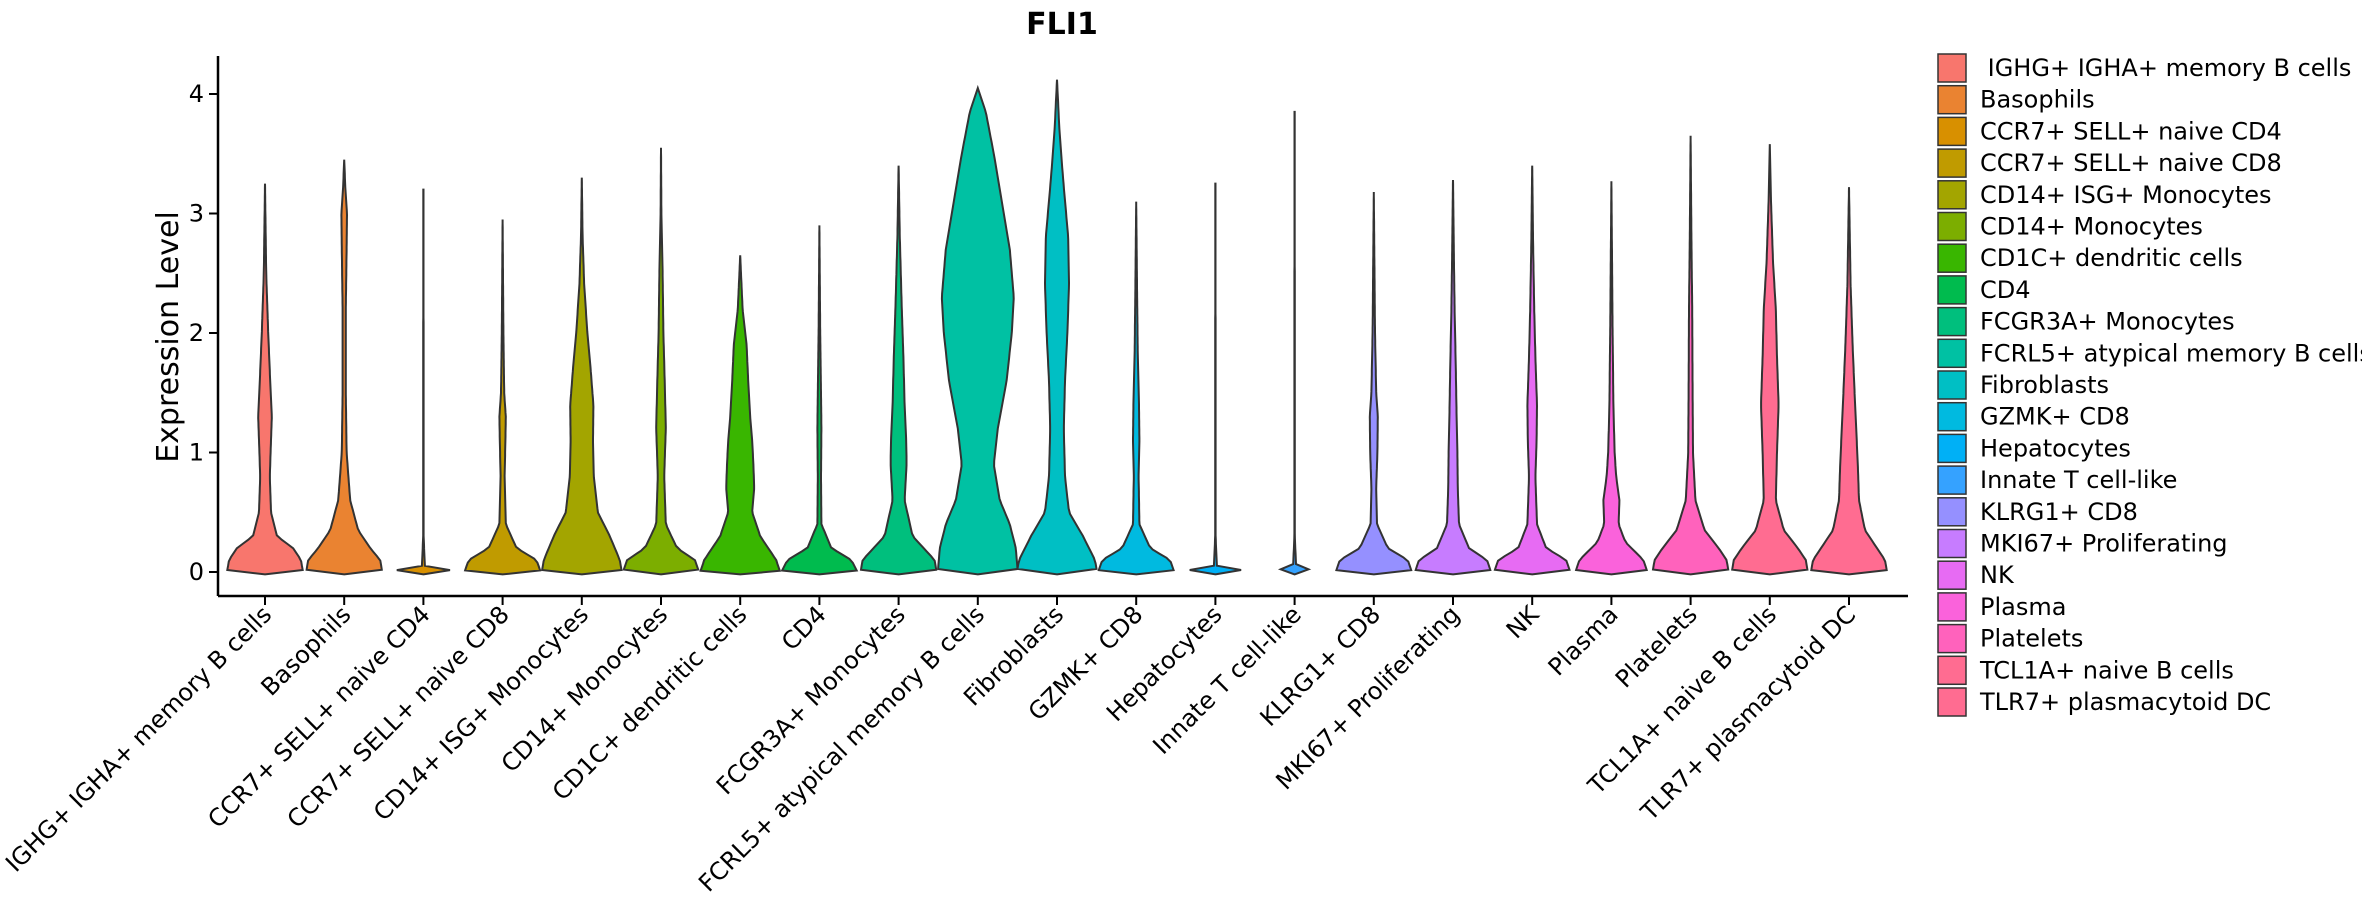 This screenshot has height=900, width=2362. What do you see at coordinates (2171, 353) in the screenshot?
I see `legend-label: FCRL5+ atypical memory B cells` at bounding box center [2171, 353].